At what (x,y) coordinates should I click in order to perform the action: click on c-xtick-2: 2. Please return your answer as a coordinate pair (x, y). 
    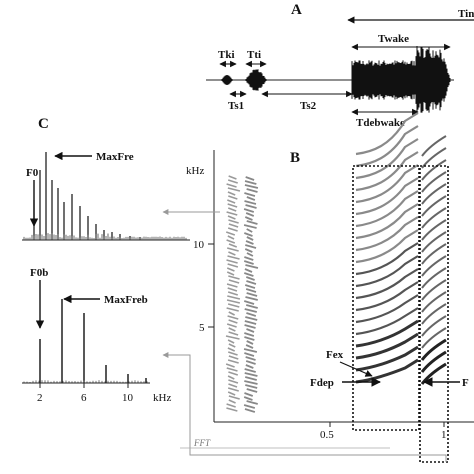
    Looking at the image, I should click on (40, 398).